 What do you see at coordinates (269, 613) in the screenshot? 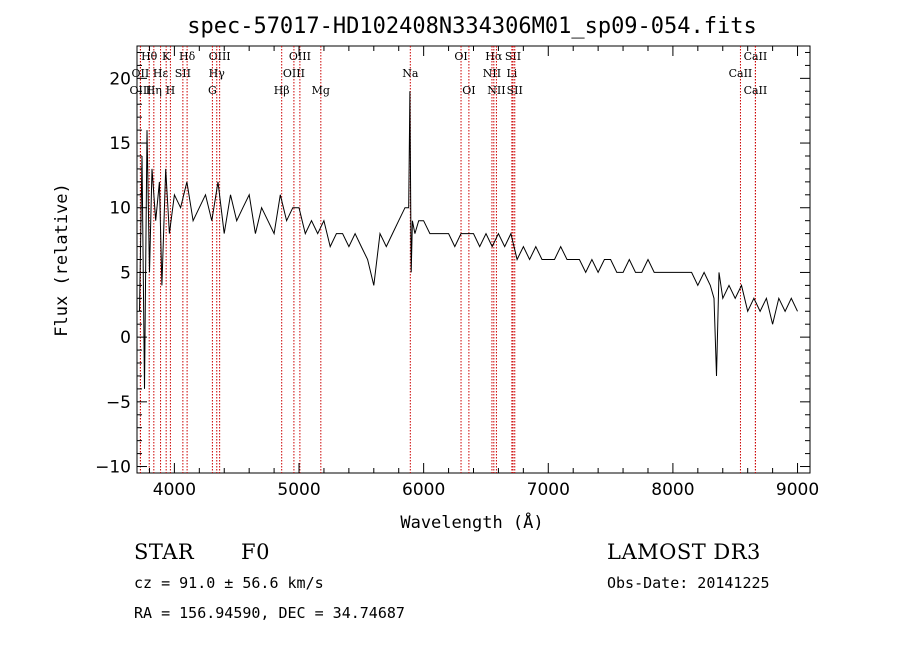
I see `coordinates: RA = 156.94590, DEC = 34.74687` at bounding box center [269, 613].